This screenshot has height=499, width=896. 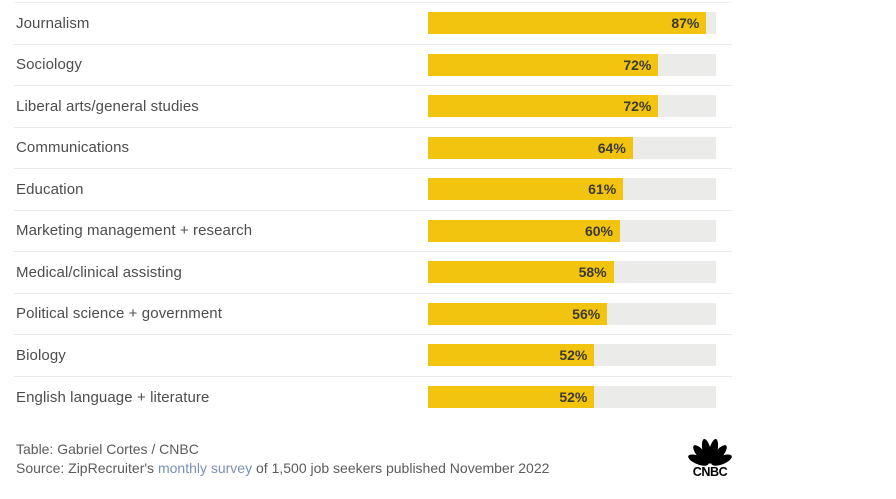 What do you see at coordinates (50, 189) in the screenshot?
I see `category-label: Education` at bounding box center [50, 189].